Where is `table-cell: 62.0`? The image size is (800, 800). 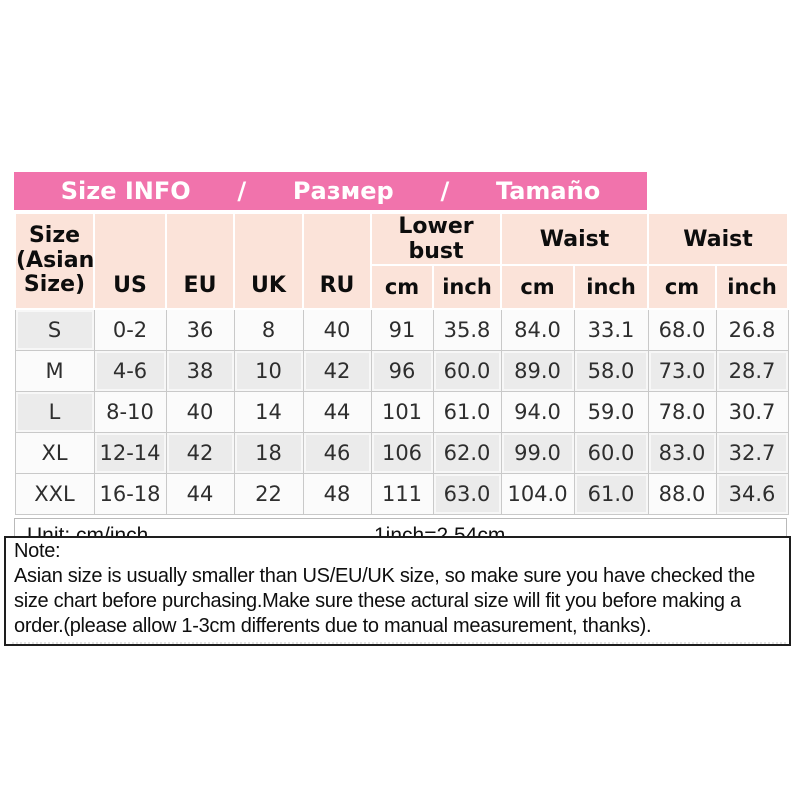
table-cell: 62.0 is located at coordinates (467, 453).